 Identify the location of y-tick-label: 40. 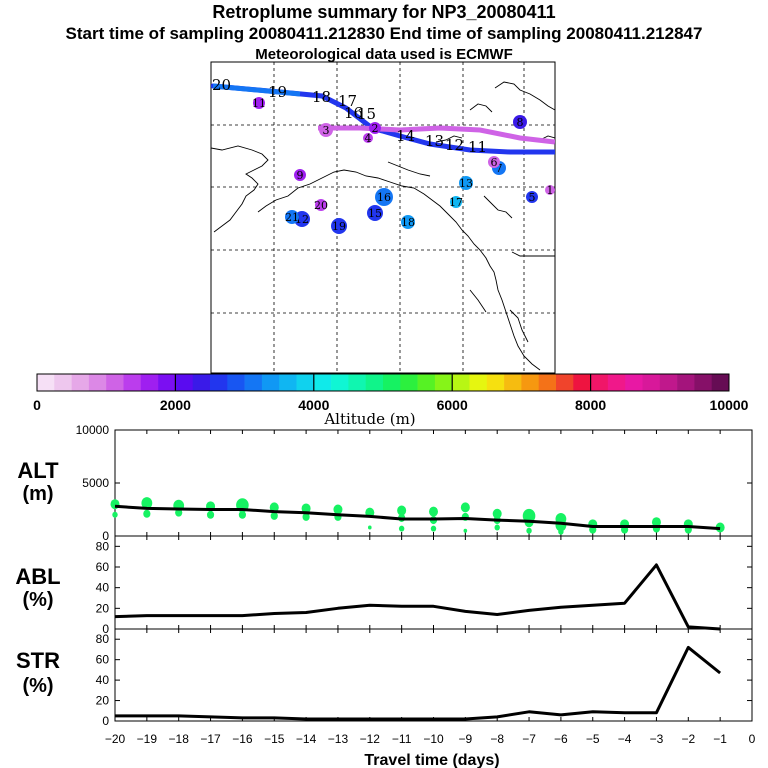
(103, 588).